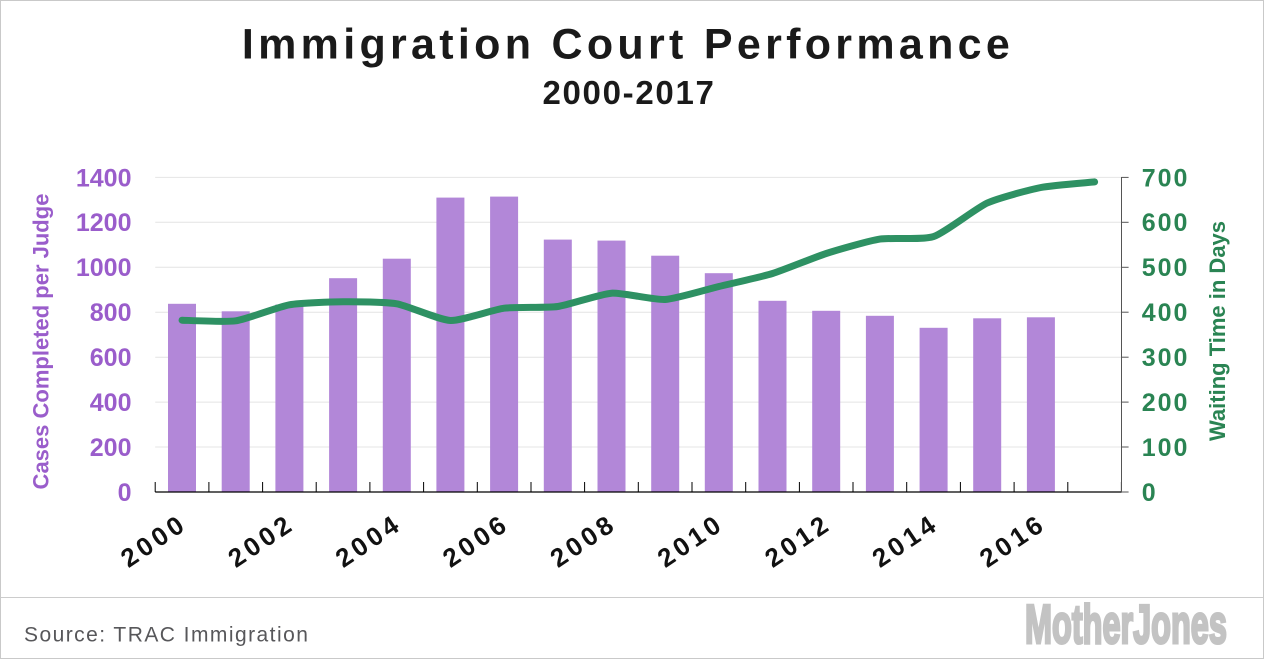  I want to click on svg-text: 2000-2017, so click(628, 92).